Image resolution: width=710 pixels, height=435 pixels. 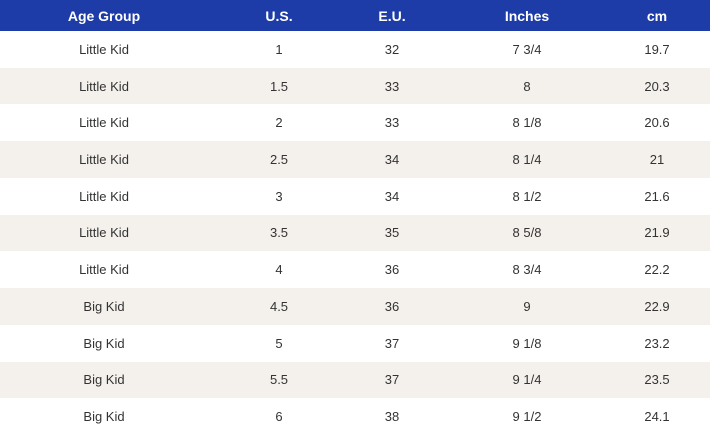 What do you see at coordinates (279, 160) in the screenshot?
I see `table-cell: 2.5` at bounding box center [279, 160].